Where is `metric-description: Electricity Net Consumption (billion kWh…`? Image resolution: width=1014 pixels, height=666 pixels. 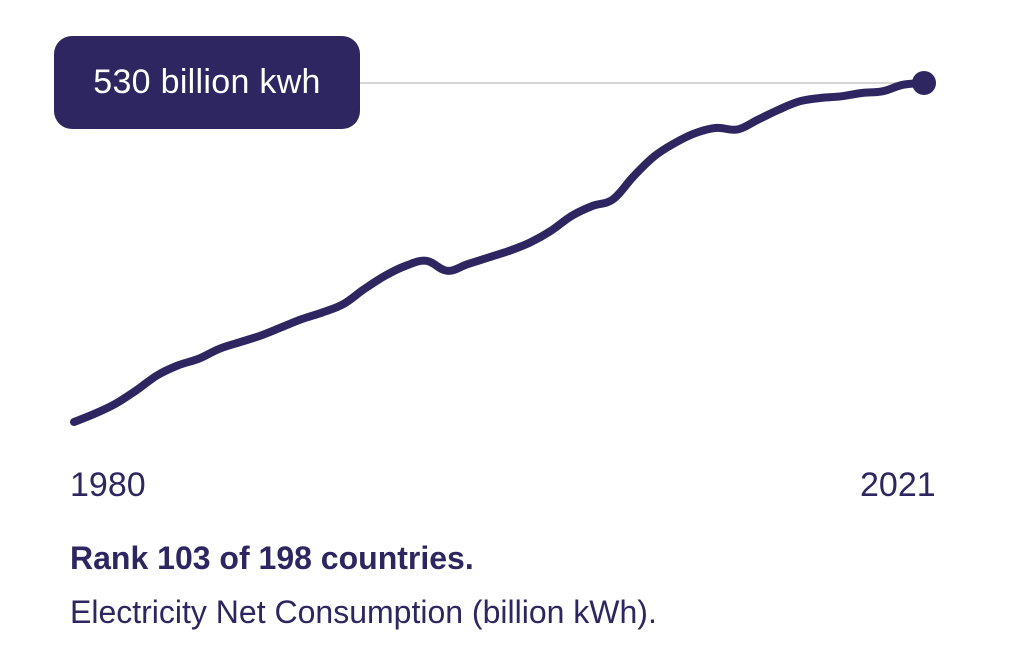
metric-description: Electricity Net Consumption (billion kWh… is located at coordinates (363, 612).